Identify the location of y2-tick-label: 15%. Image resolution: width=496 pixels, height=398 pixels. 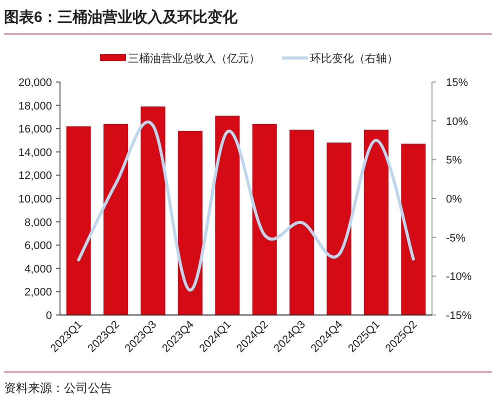
(457, 83).